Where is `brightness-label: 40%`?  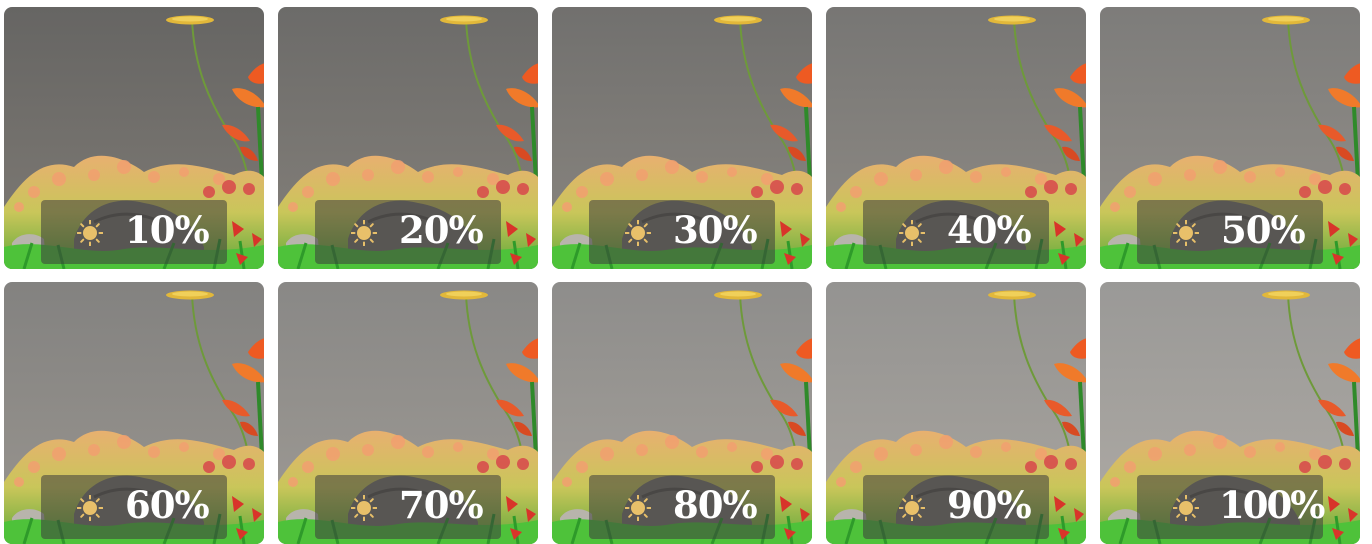
brightness-label: 40% is located at coordinates (989, 230).